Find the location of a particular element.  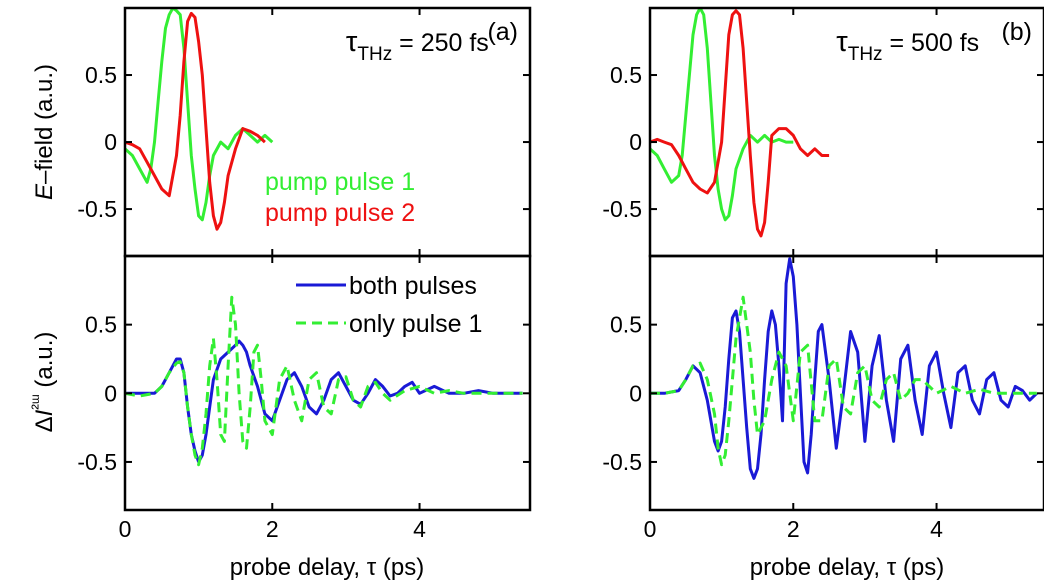

y-axis-label-field: E–field (a.u.) is located at coordinates (44, 132).